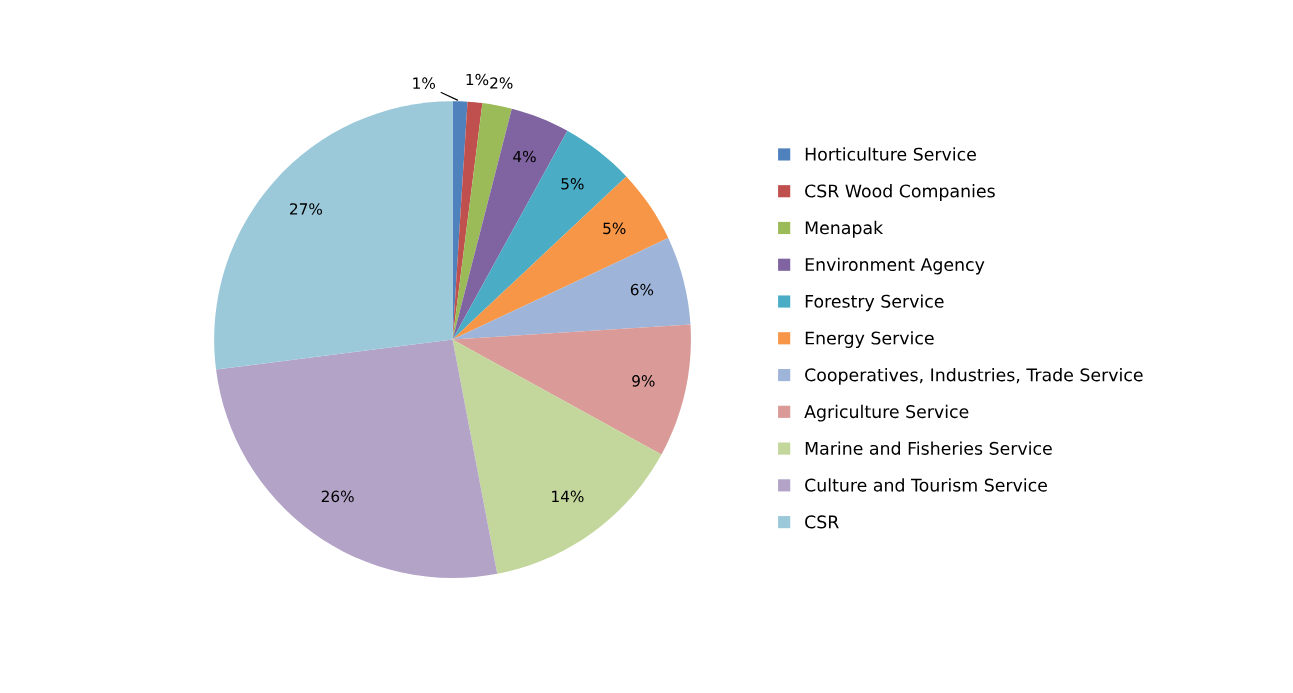  Describe the element at coordinates (886, 413) in the screenshot. I see `legend-label: Agriculture Service` at that location.